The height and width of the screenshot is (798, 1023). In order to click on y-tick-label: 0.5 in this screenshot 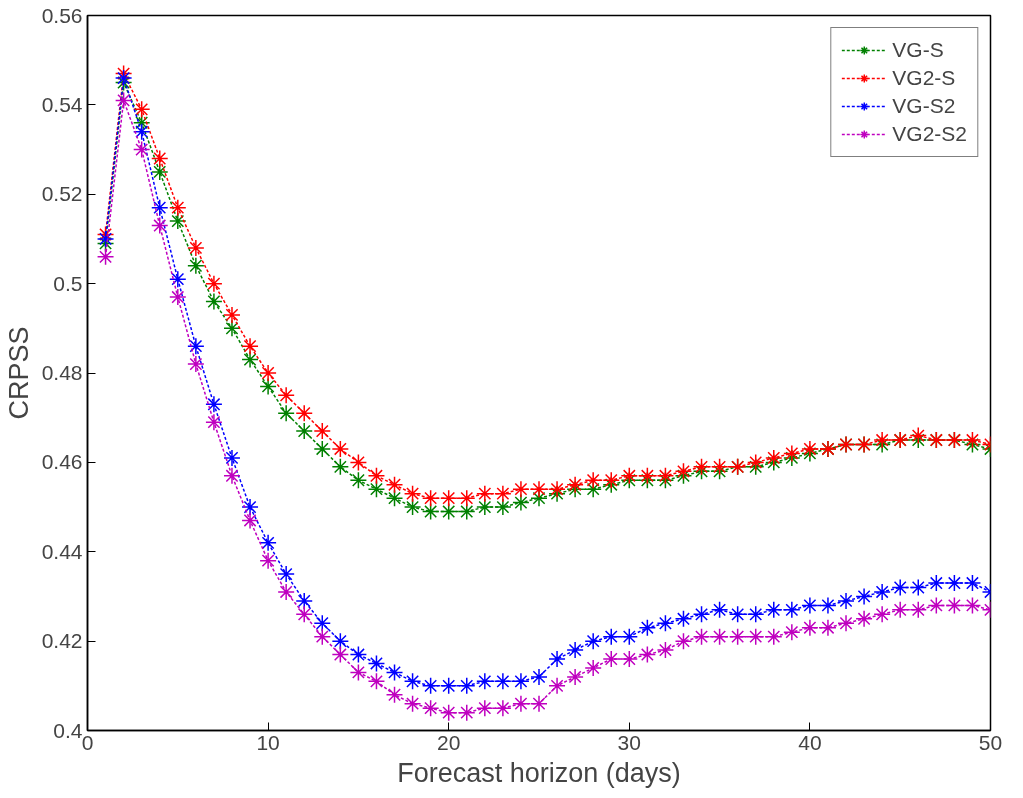, I will do `click(68, 283)`.